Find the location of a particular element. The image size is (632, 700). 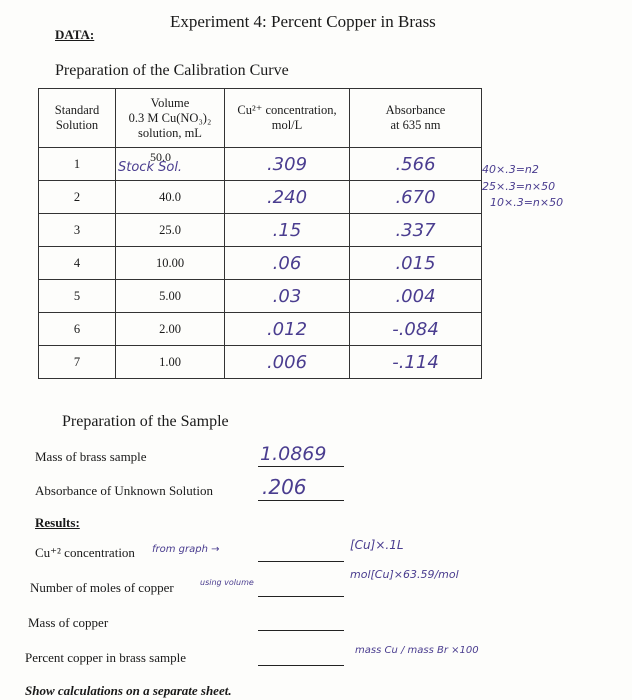

column-header: Volume 0.3 M Cu(NO₃)₂ solution, mL is located at coordinates (170, 118).